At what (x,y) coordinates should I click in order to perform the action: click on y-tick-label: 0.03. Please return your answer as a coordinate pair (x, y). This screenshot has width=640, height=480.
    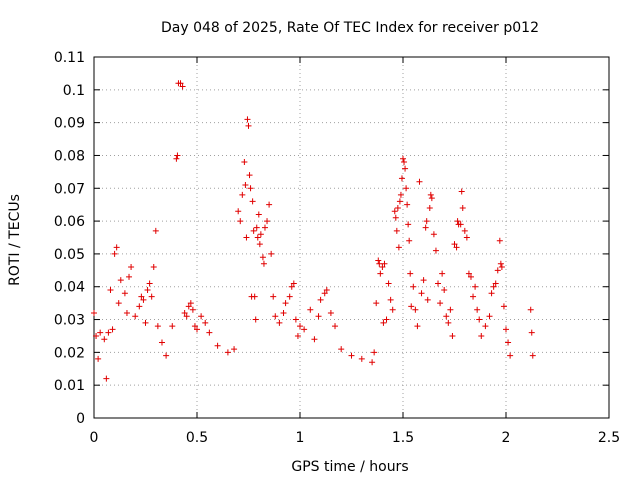
    Looking at the image, I should click on (69, 321).